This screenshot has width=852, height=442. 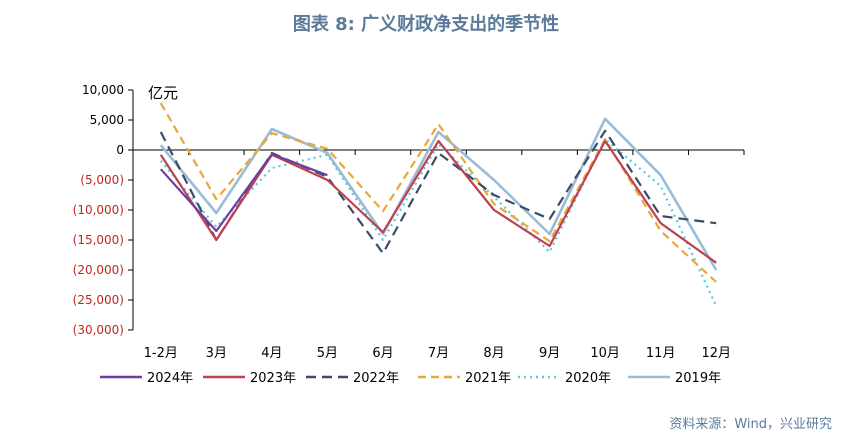 What do you see at coordinates (327, 353) in the screenshot?
I see `x-tick-label: 5月` at bounding box center [327, 353].